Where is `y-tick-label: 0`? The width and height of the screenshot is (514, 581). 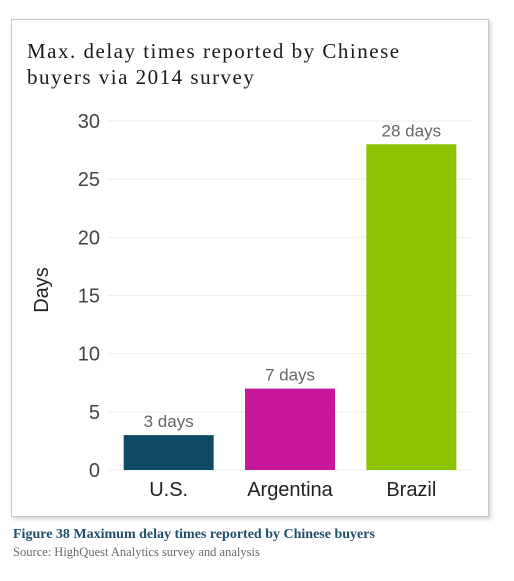
y-tick-label: 0 is located at coordinates (94, 471).